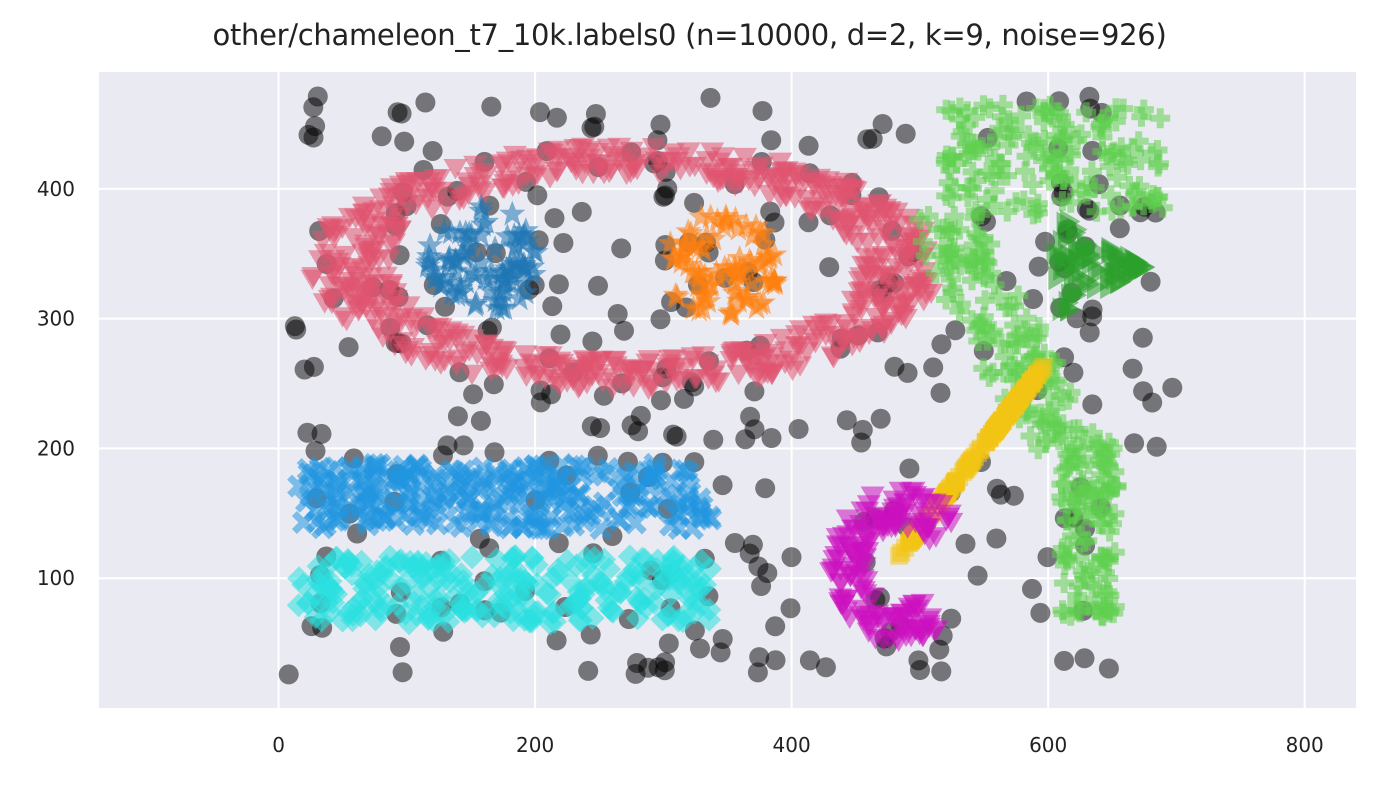 The width and height of the screenshot is (1379, 785). I want to click on x-tick-label: 600, so click(1048, 745).